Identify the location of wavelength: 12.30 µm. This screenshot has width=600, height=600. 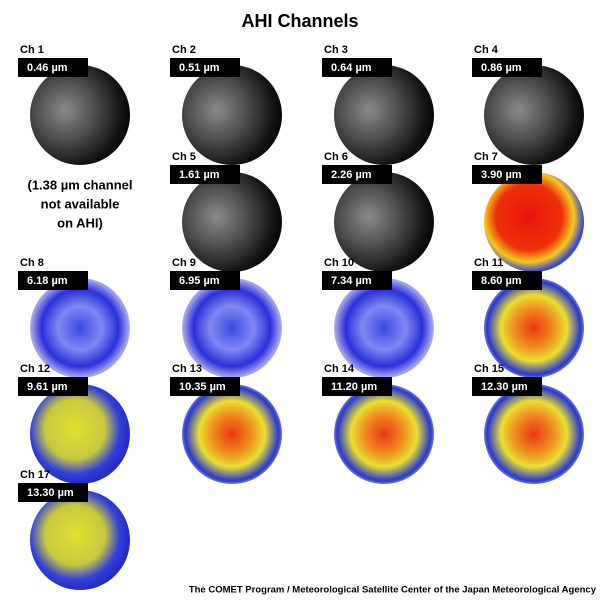
(504, 387).